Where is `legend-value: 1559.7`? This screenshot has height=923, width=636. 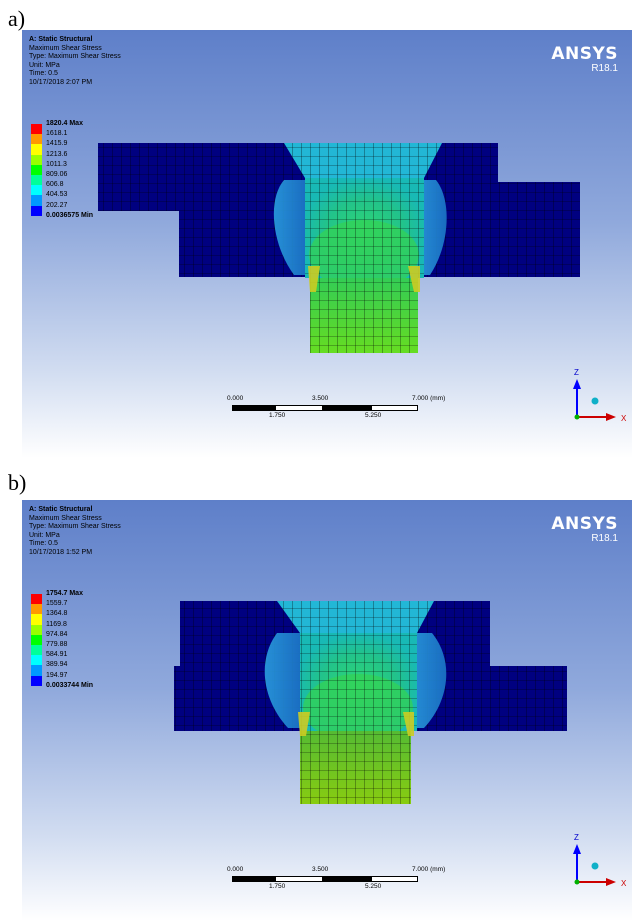
legend-value: 1559.7 is located at coordinates (57, 604).